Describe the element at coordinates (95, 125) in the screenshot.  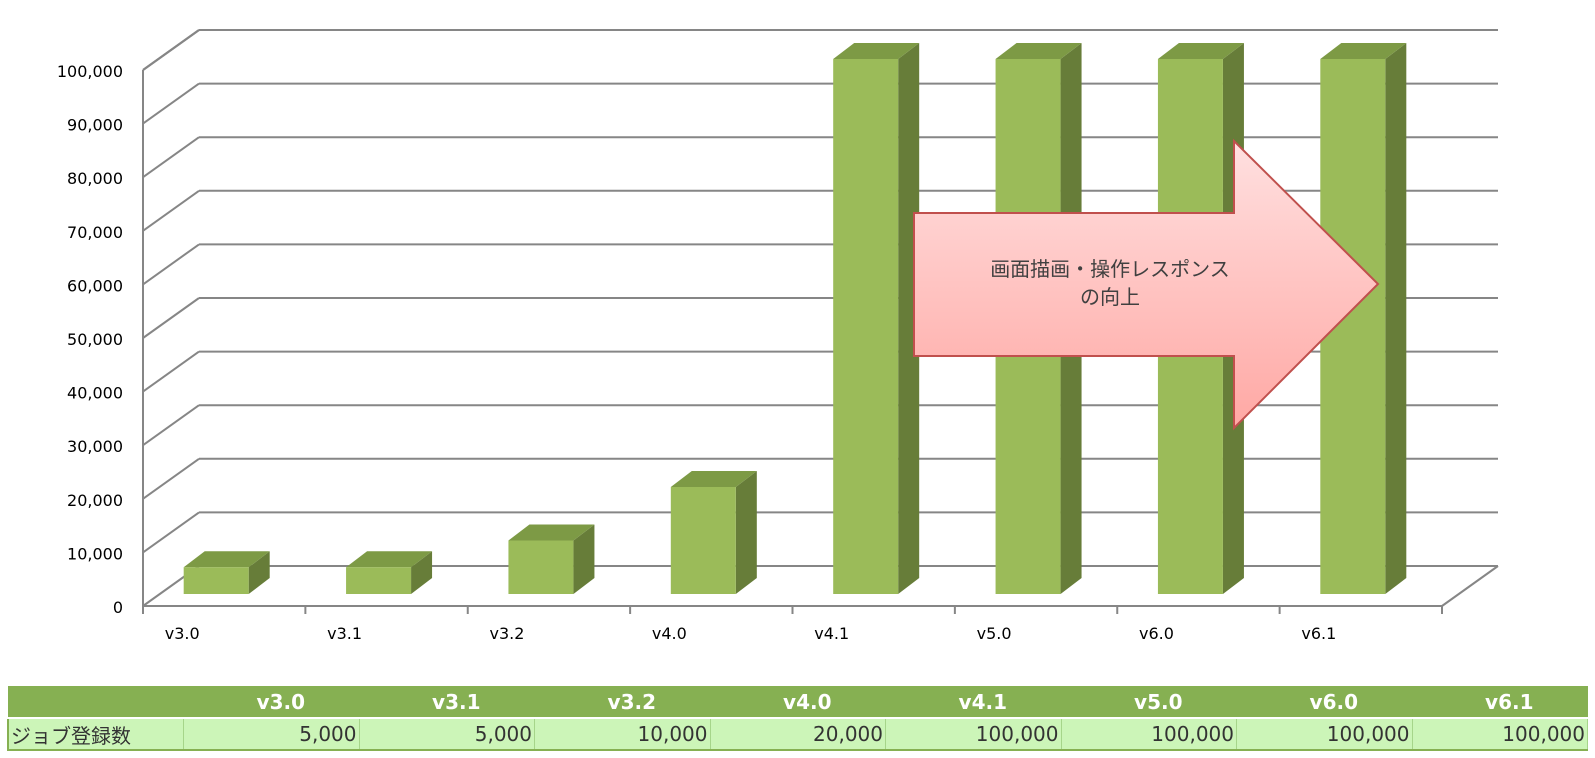
I see `y-tick-label: 90,000` at that location.